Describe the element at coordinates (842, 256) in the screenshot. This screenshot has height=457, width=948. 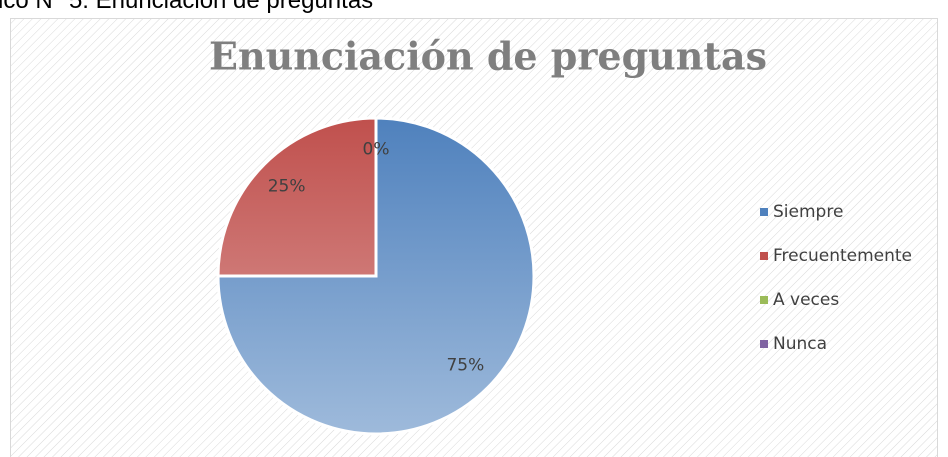
I see `legend-label: Frecuentemente` at that location.